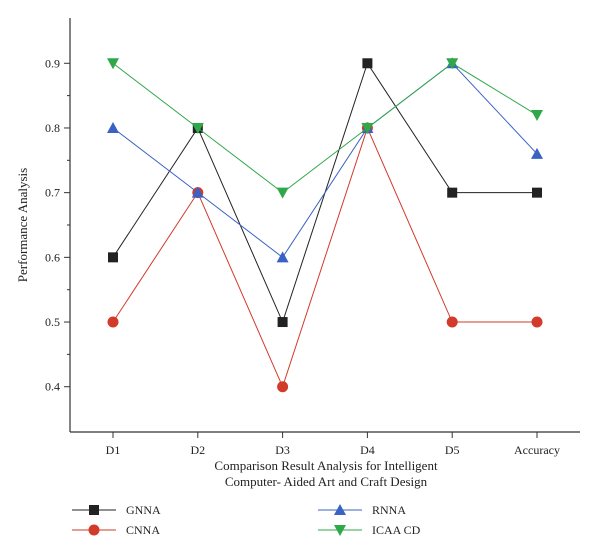  What do you see at coordinates (369, 530) in the screenshot?
I see `legend-item: ICAA CD` at bounding box center [369, 530].